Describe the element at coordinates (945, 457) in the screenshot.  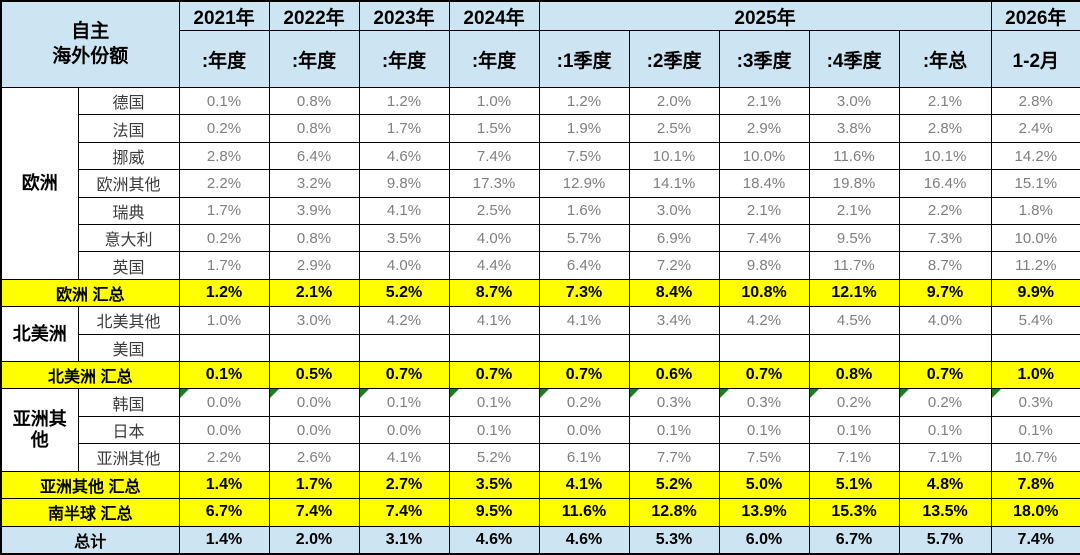
I see `value-cell: 7.1%` at that location.